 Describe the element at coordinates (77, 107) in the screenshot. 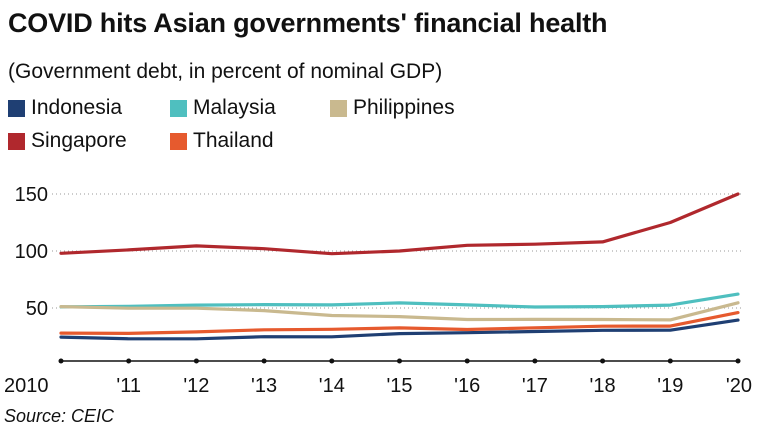

I see `legend-label-indonesia: Indonesia` at that location.